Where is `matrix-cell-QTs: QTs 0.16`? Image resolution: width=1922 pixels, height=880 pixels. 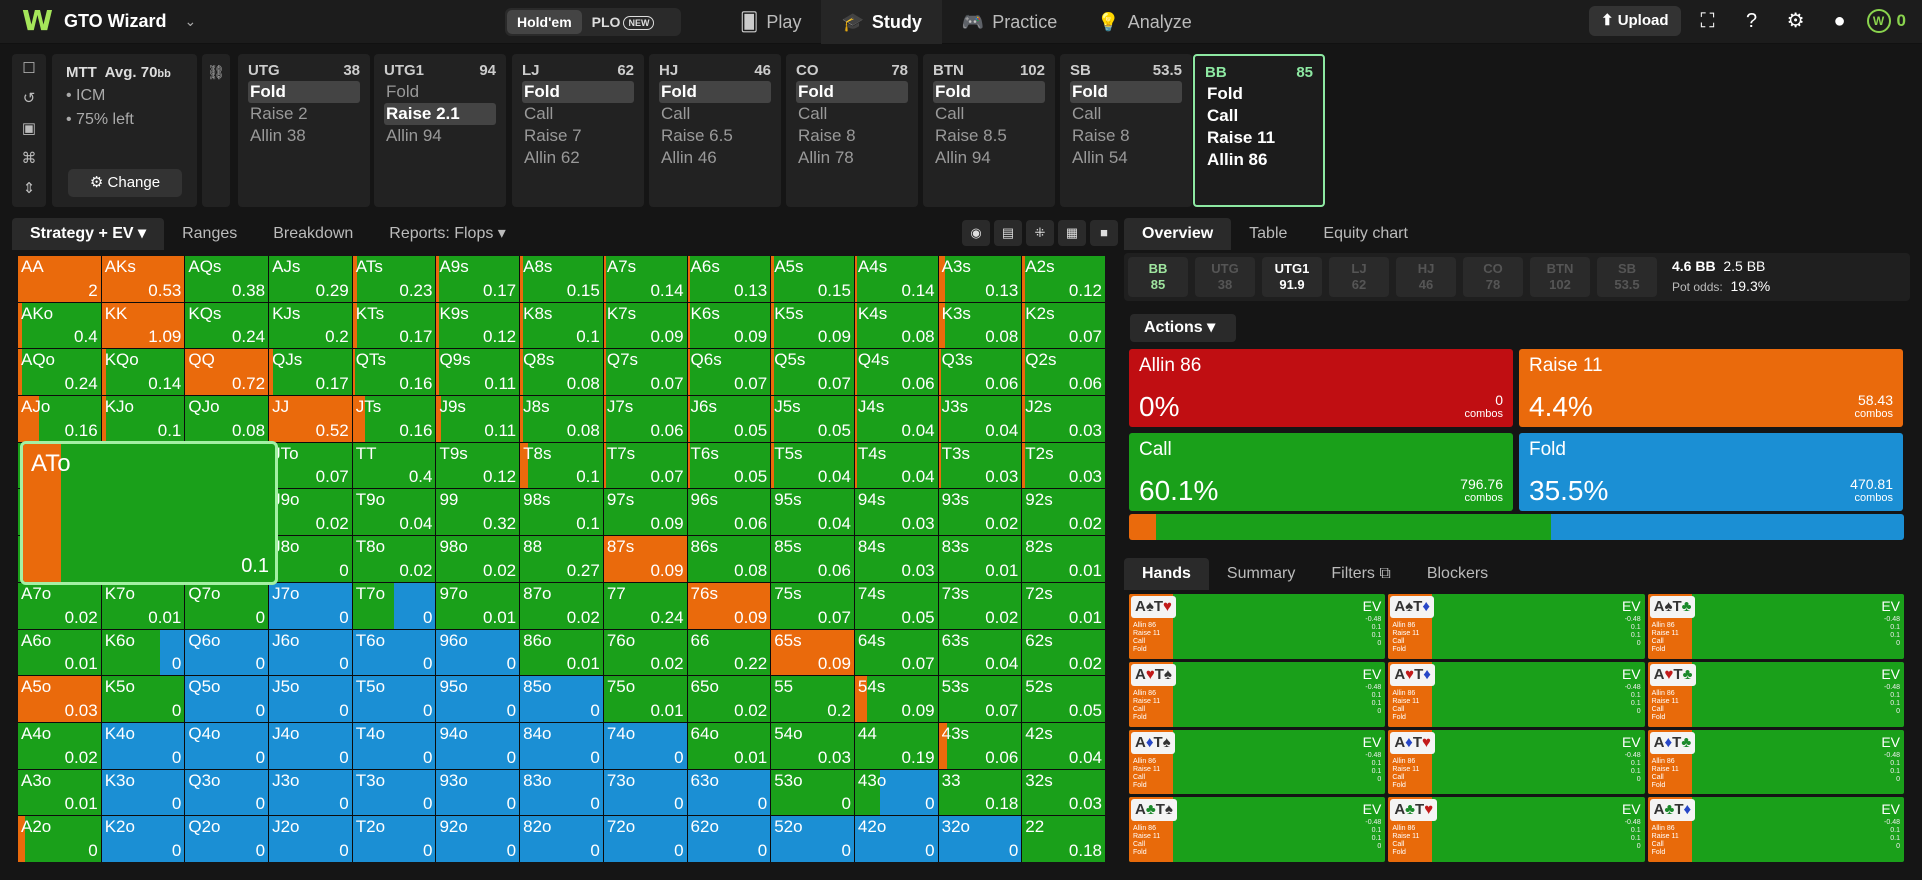
matrix-cell-QTs: QTs 0.16 is located at coordinates (394, 372).